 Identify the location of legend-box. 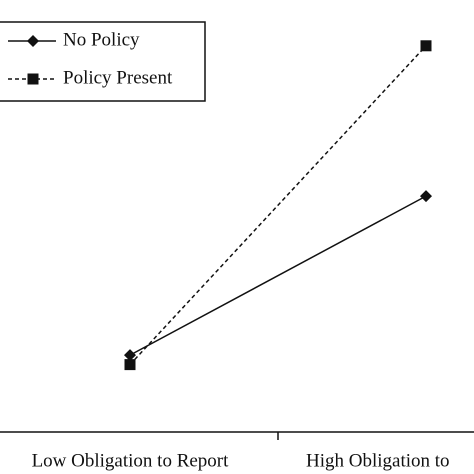
(103, 61).